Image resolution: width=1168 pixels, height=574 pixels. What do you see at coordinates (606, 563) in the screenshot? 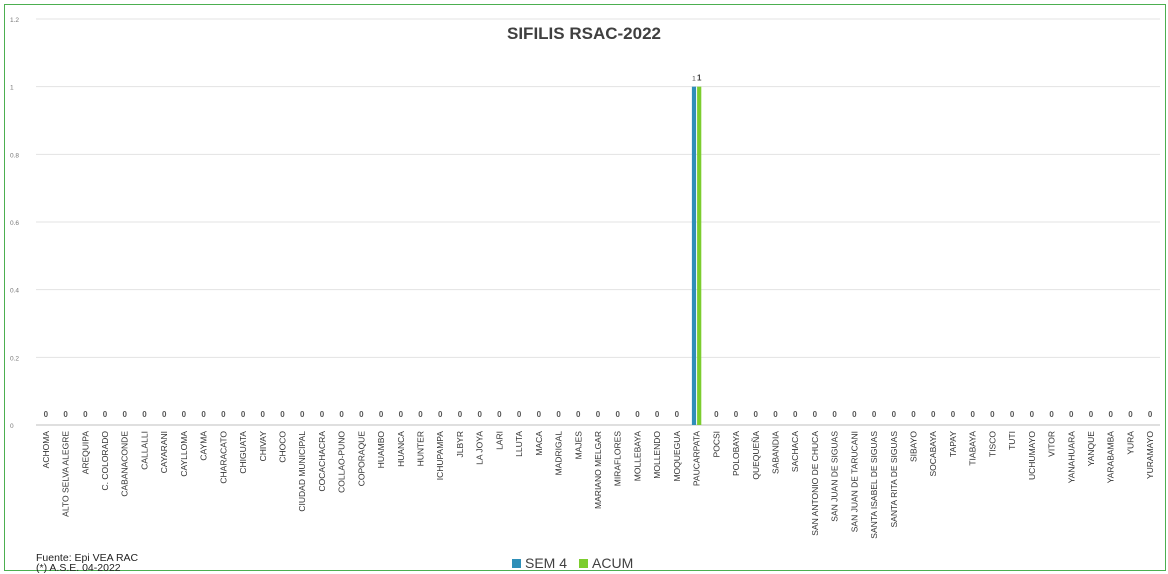
I see `legend-item-acum: ACUM` at bounding box center [606, 563].